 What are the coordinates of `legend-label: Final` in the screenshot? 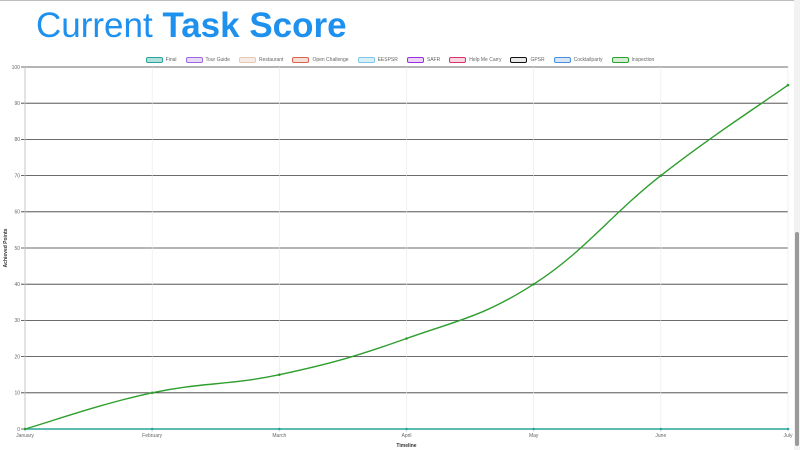 It's located at (171, 60).